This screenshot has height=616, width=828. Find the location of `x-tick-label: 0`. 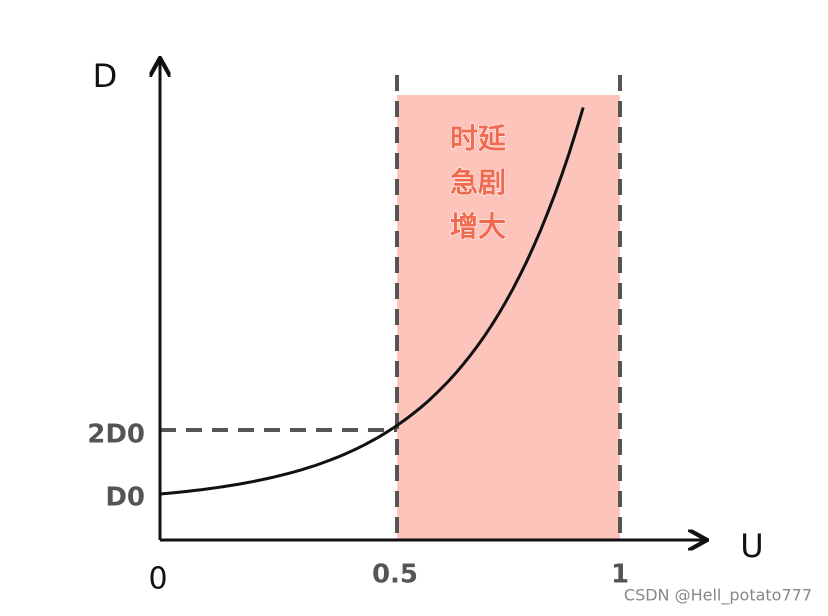

x-tick-label: 0 is located at coordinates (157, 579).